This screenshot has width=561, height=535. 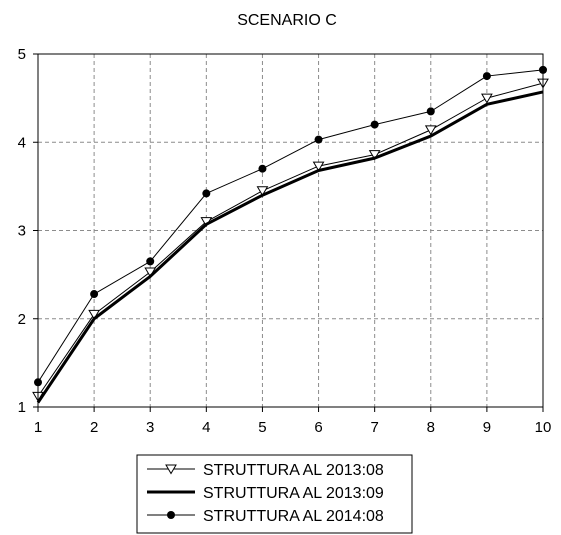 What do you see at coordinates (22, 54) in the screenshot?
I see `y-tick-label: 5` at bounding box center [22, 54].